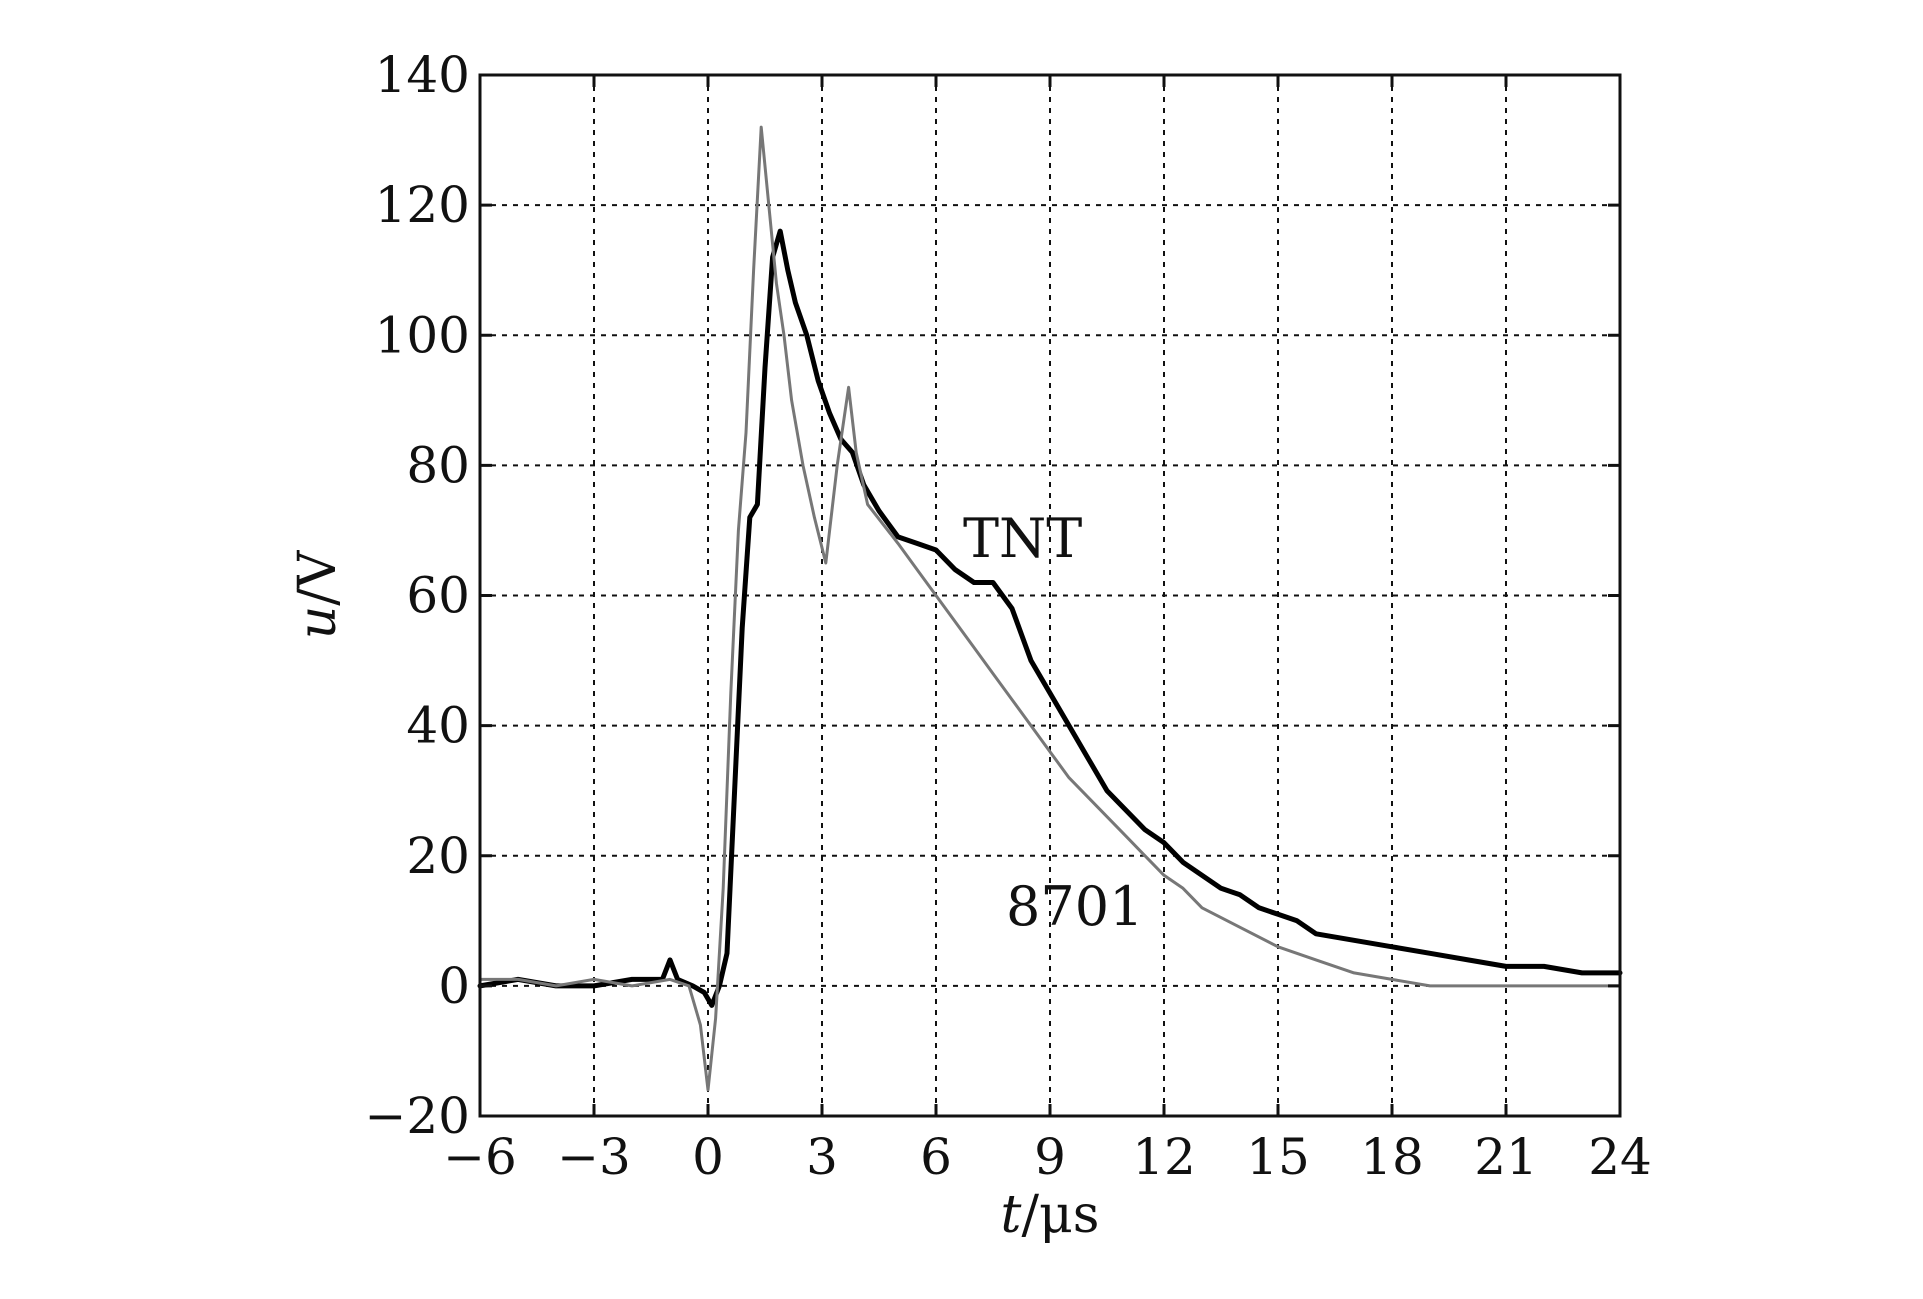  I want to click on x-axis-unit: /μs, so click(1060, 1215).